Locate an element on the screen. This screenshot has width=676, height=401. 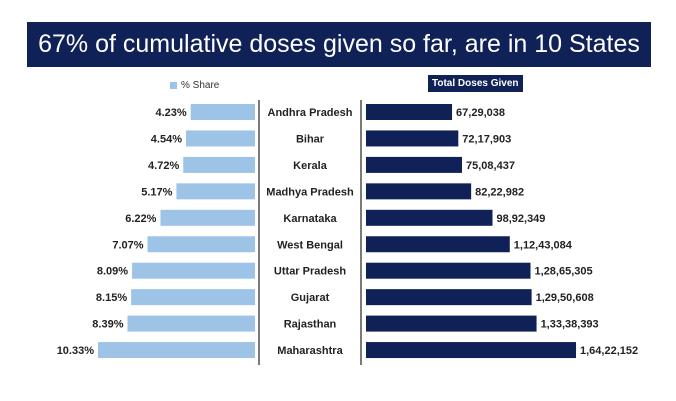
share-label-gujarat: 8.15% is located at coordinates (111, 298).